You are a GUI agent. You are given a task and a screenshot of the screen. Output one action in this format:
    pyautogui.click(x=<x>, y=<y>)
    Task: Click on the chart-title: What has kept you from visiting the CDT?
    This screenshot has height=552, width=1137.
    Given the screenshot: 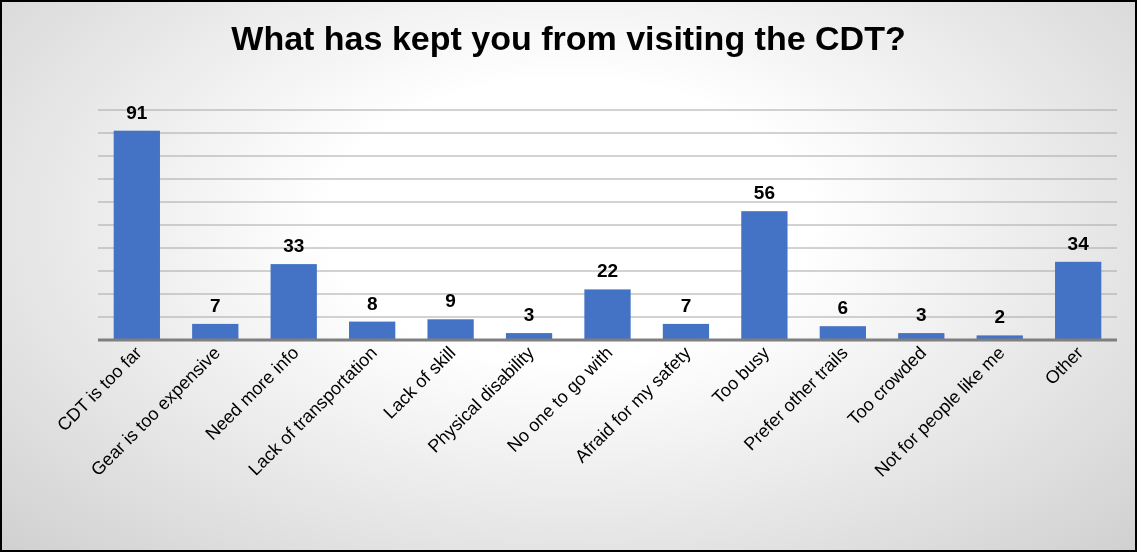 What is the action you would take?
    pyautogui.click(x=568, y=38)
    